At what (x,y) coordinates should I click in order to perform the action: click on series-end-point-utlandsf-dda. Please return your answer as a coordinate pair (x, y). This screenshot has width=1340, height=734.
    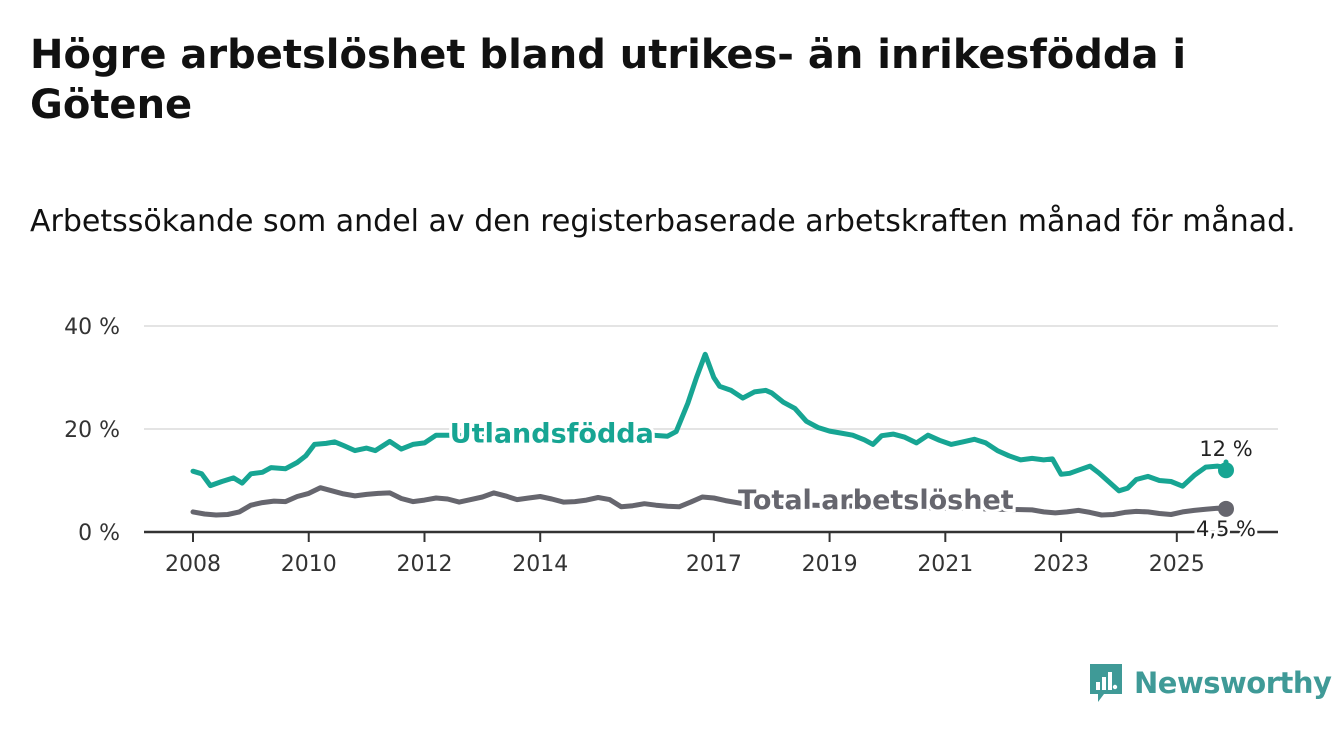
    Looking at the image, I should click on (1226, 470).